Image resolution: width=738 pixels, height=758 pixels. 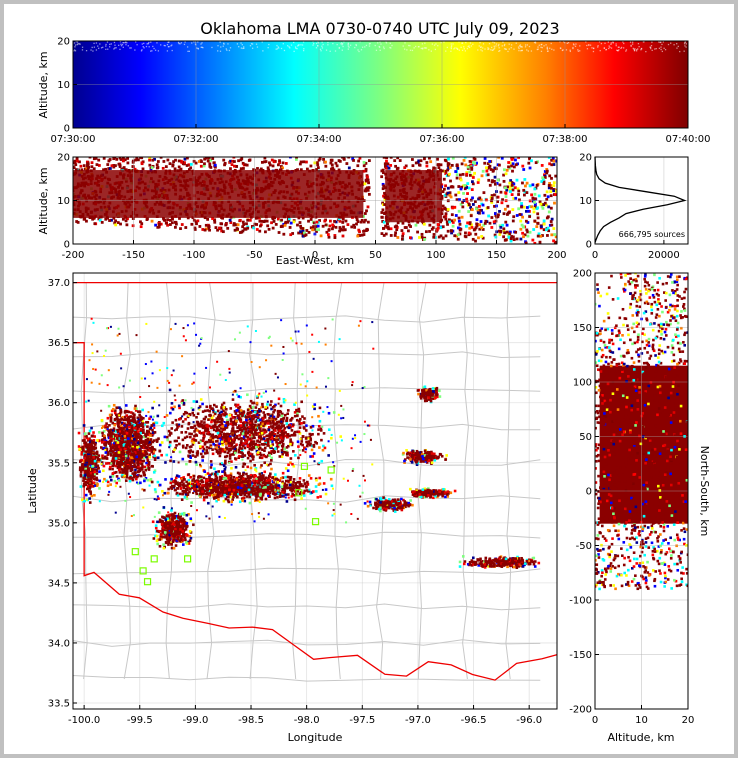 What do you see at coordinates (380, 47) in the screenshot?
I see `time-altitude-sparse-points` at bounding box center [380, 47].